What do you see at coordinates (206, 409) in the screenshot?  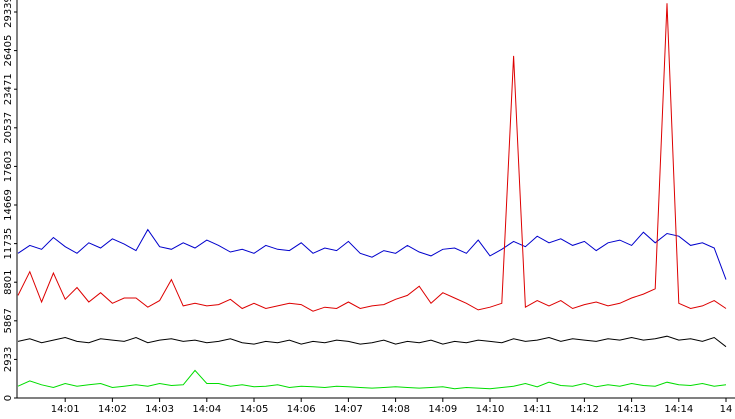 I see `x-tick-label: 14:04` at bounding box center [206, 409].